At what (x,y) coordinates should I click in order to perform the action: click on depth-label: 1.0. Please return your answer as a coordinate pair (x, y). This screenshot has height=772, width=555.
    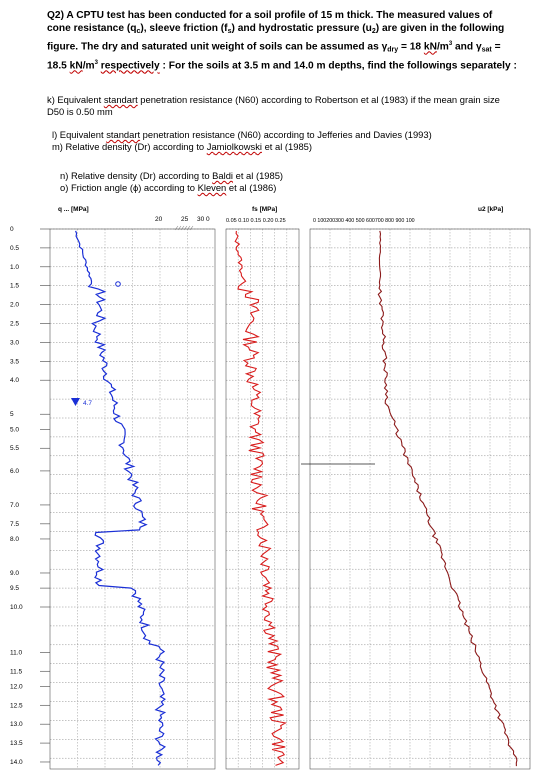
    Looking at the image, I should click on (14, 267).